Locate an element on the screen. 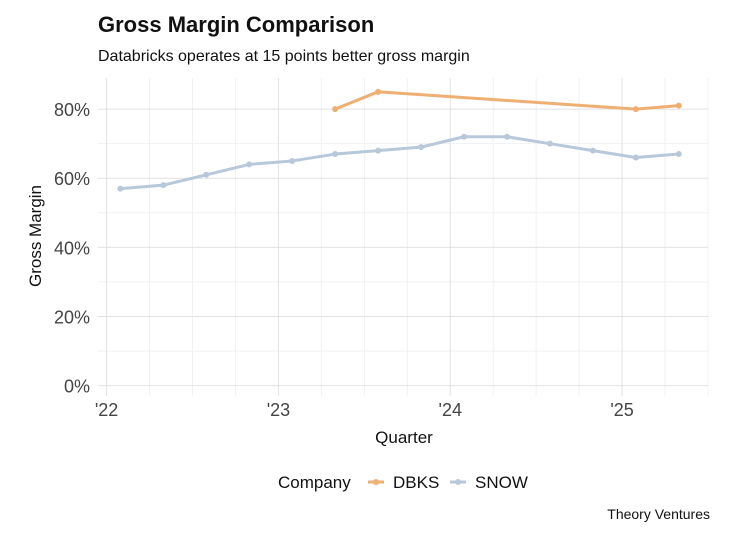  y-tick-labels: 0% 20% 40% 60% 80% is located at coordinates (72, 248).